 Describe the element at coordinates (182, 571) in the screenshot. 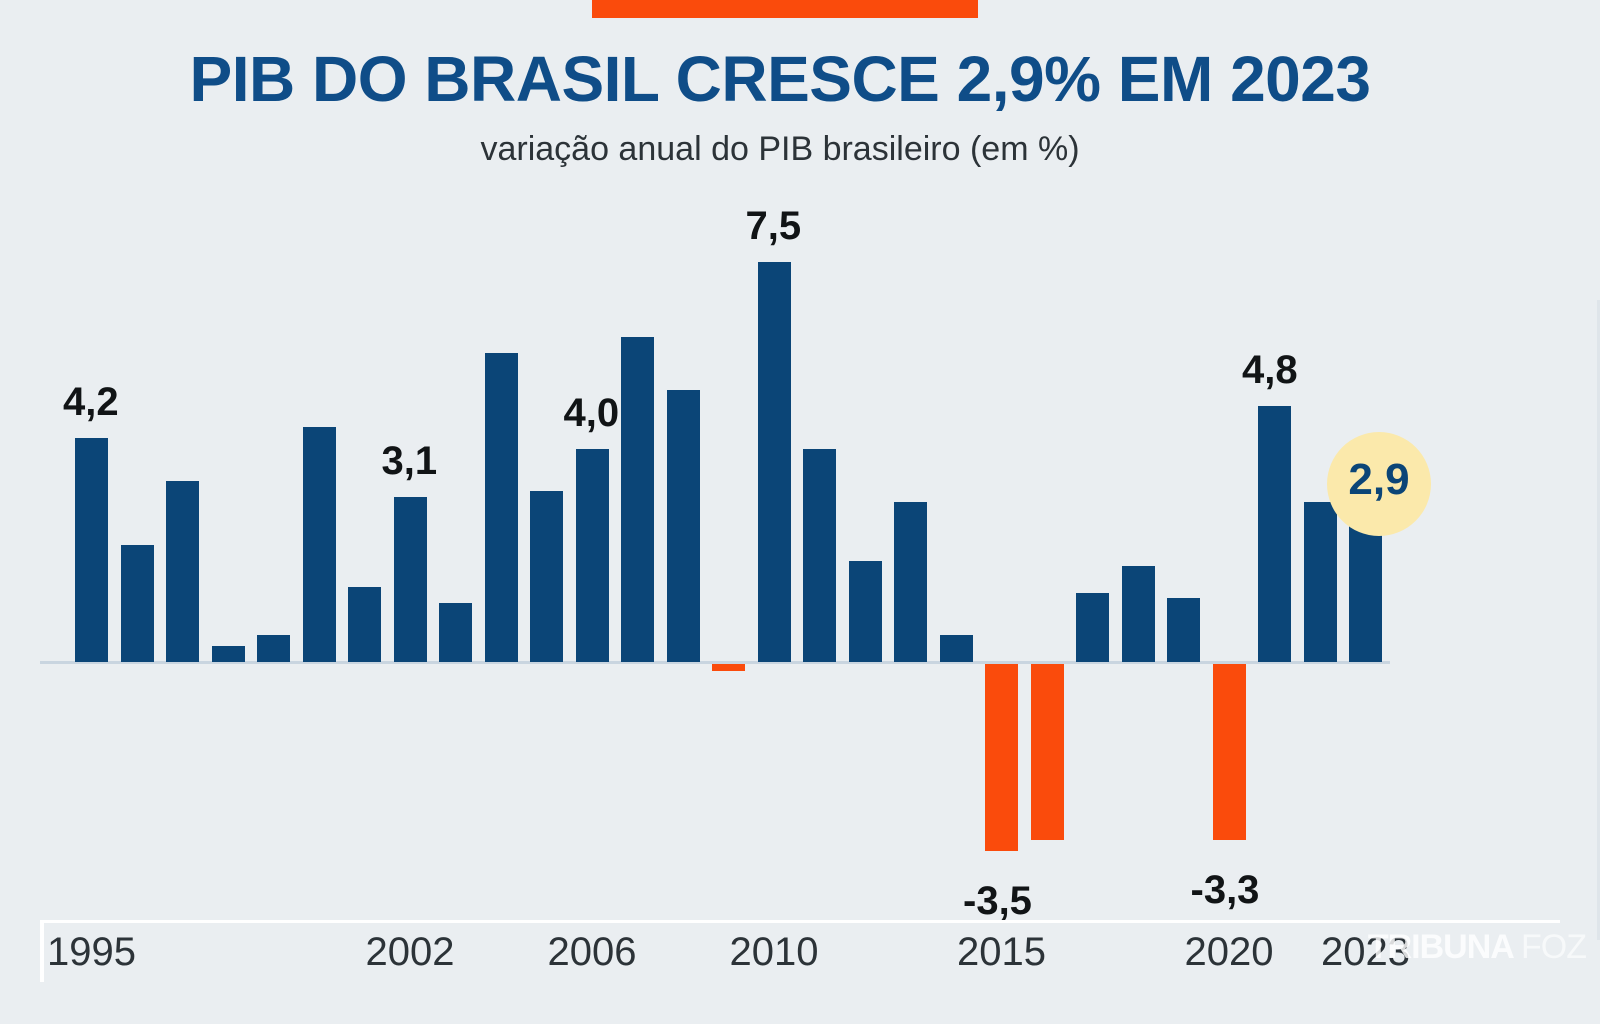

I see `bar-1997` at that location.